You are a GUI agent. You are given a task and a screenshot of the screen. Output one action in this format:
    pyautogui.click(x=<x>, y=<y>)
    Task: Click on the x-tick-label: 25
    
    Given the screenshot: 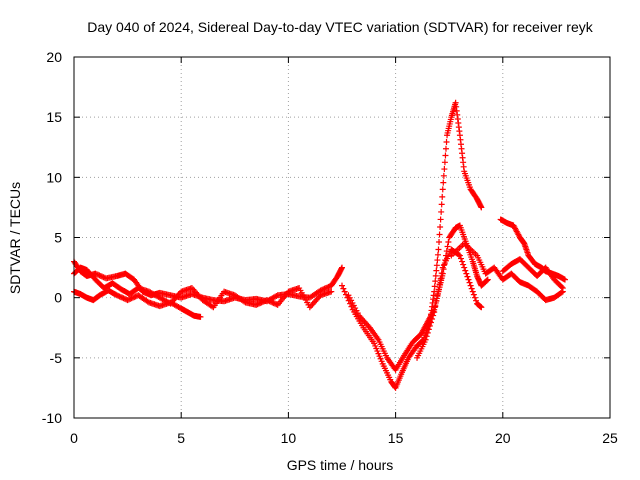 What is the action you would take?
    pyautogui.click(x=610, y=438)
    